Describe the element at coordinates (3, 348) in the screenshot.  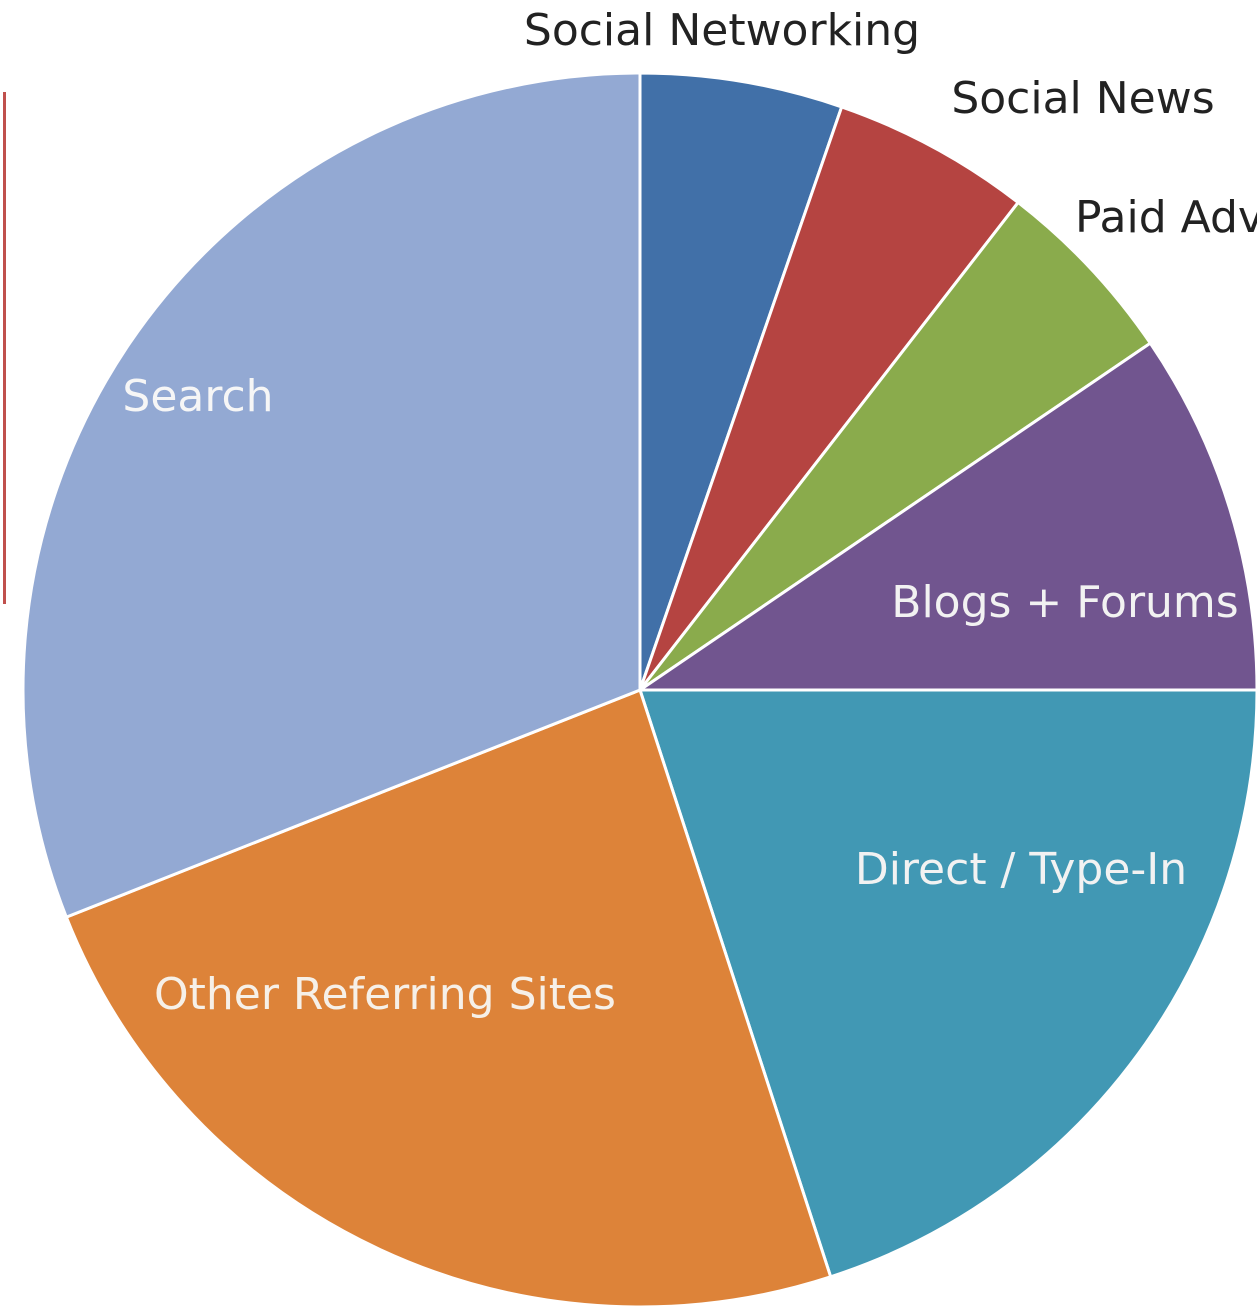
I see `left-edge-accent` at that location.